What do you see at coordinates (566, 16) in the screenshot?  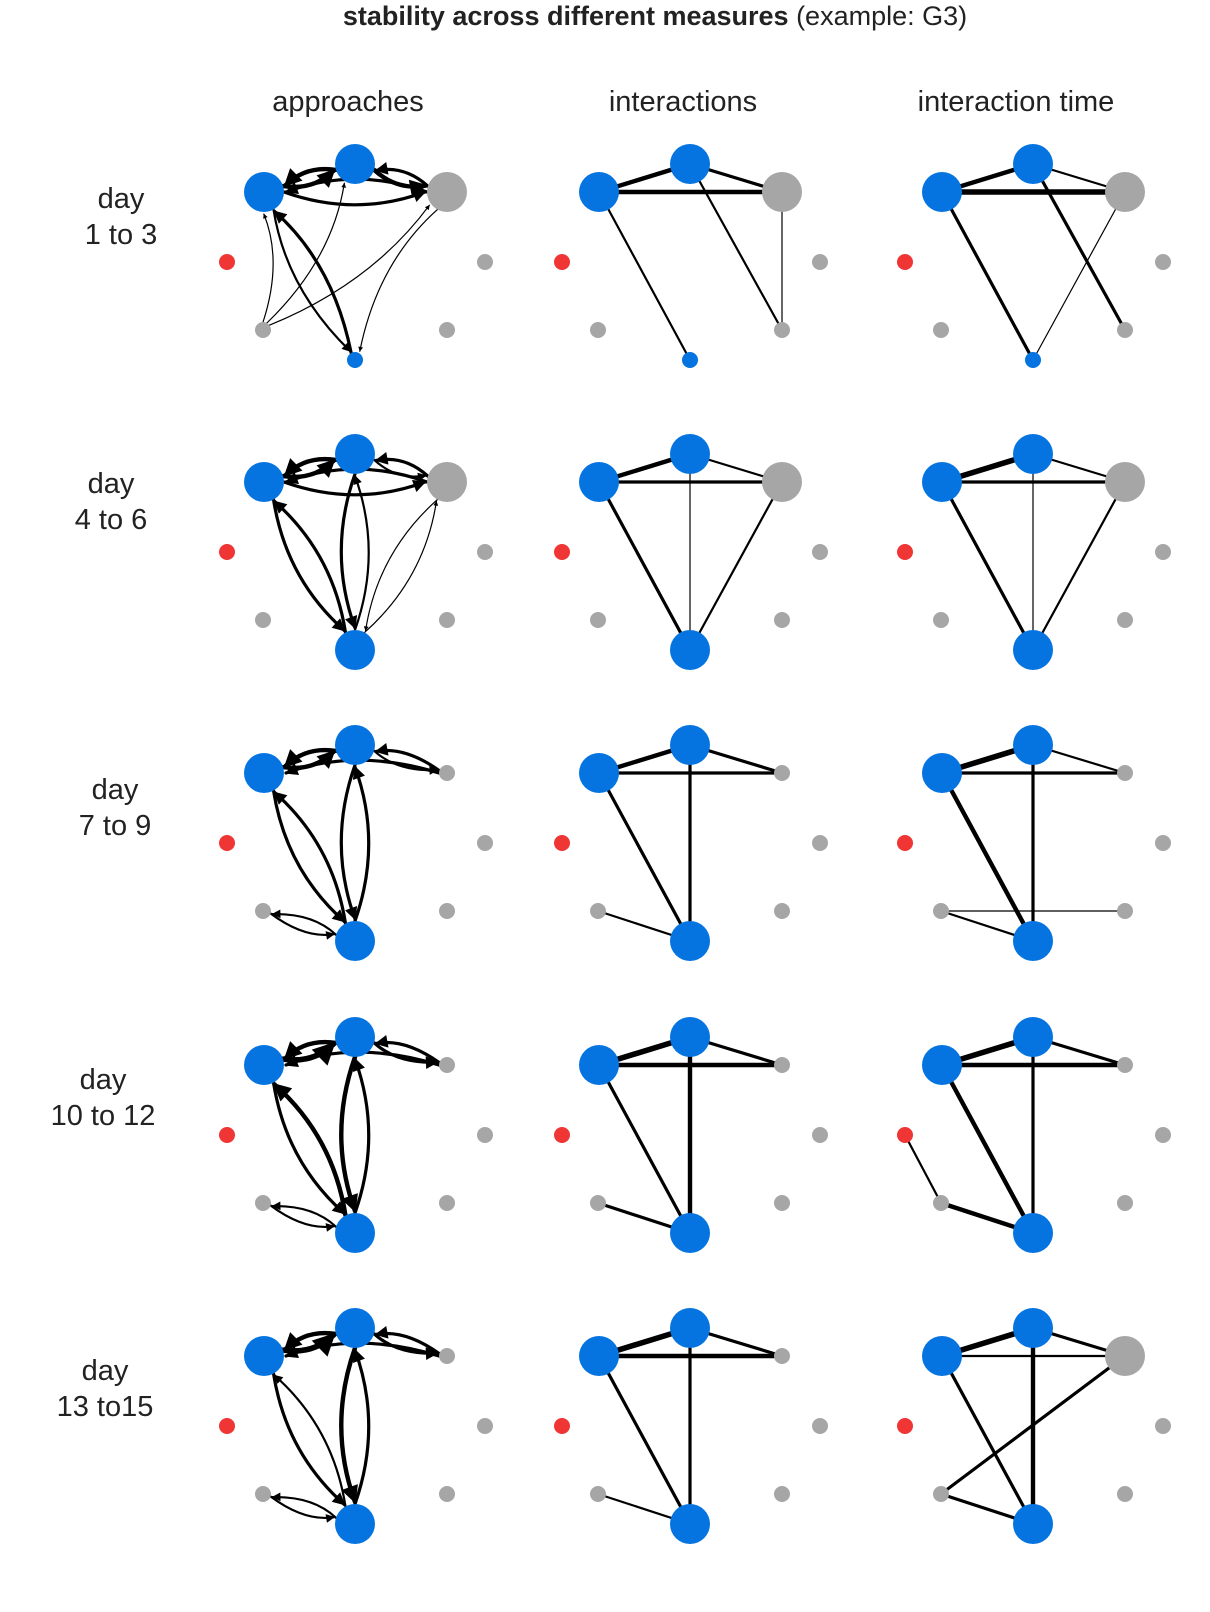 I see `title-bold: stability across different measures` at bounding box center [566, 16].